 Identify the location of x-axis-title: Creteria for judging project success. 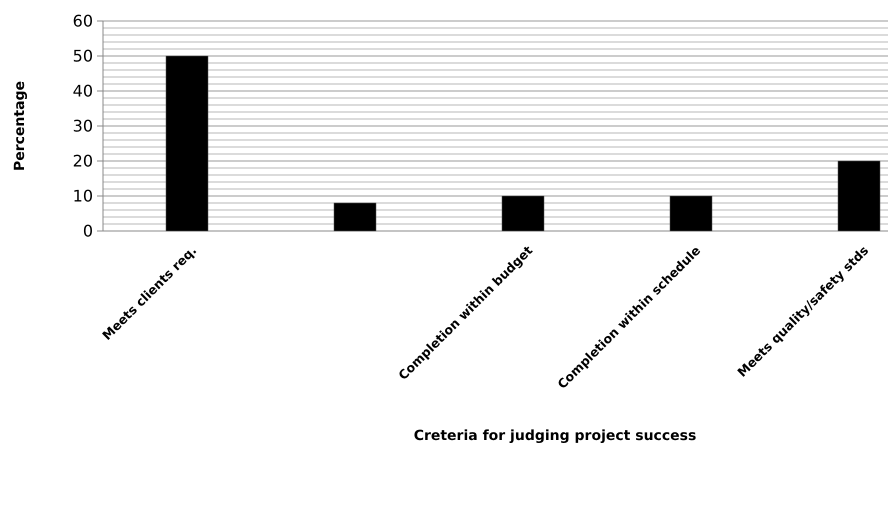
(555, 436).